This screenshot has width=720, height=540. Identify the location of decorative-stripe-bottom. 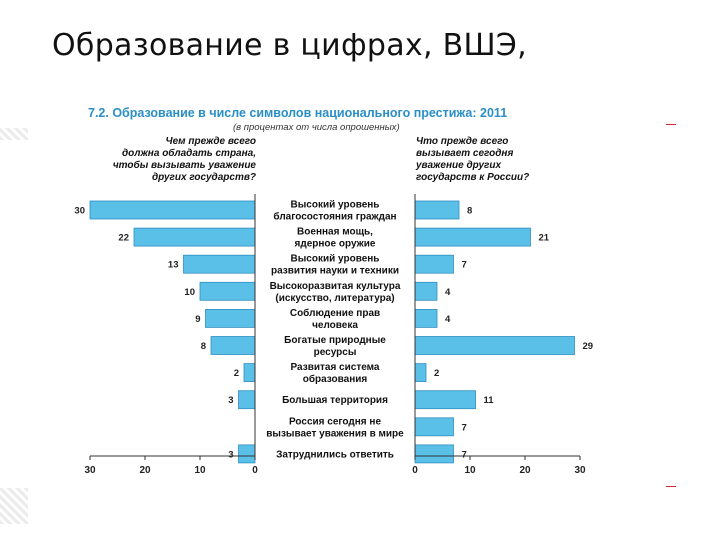
(14, 506).